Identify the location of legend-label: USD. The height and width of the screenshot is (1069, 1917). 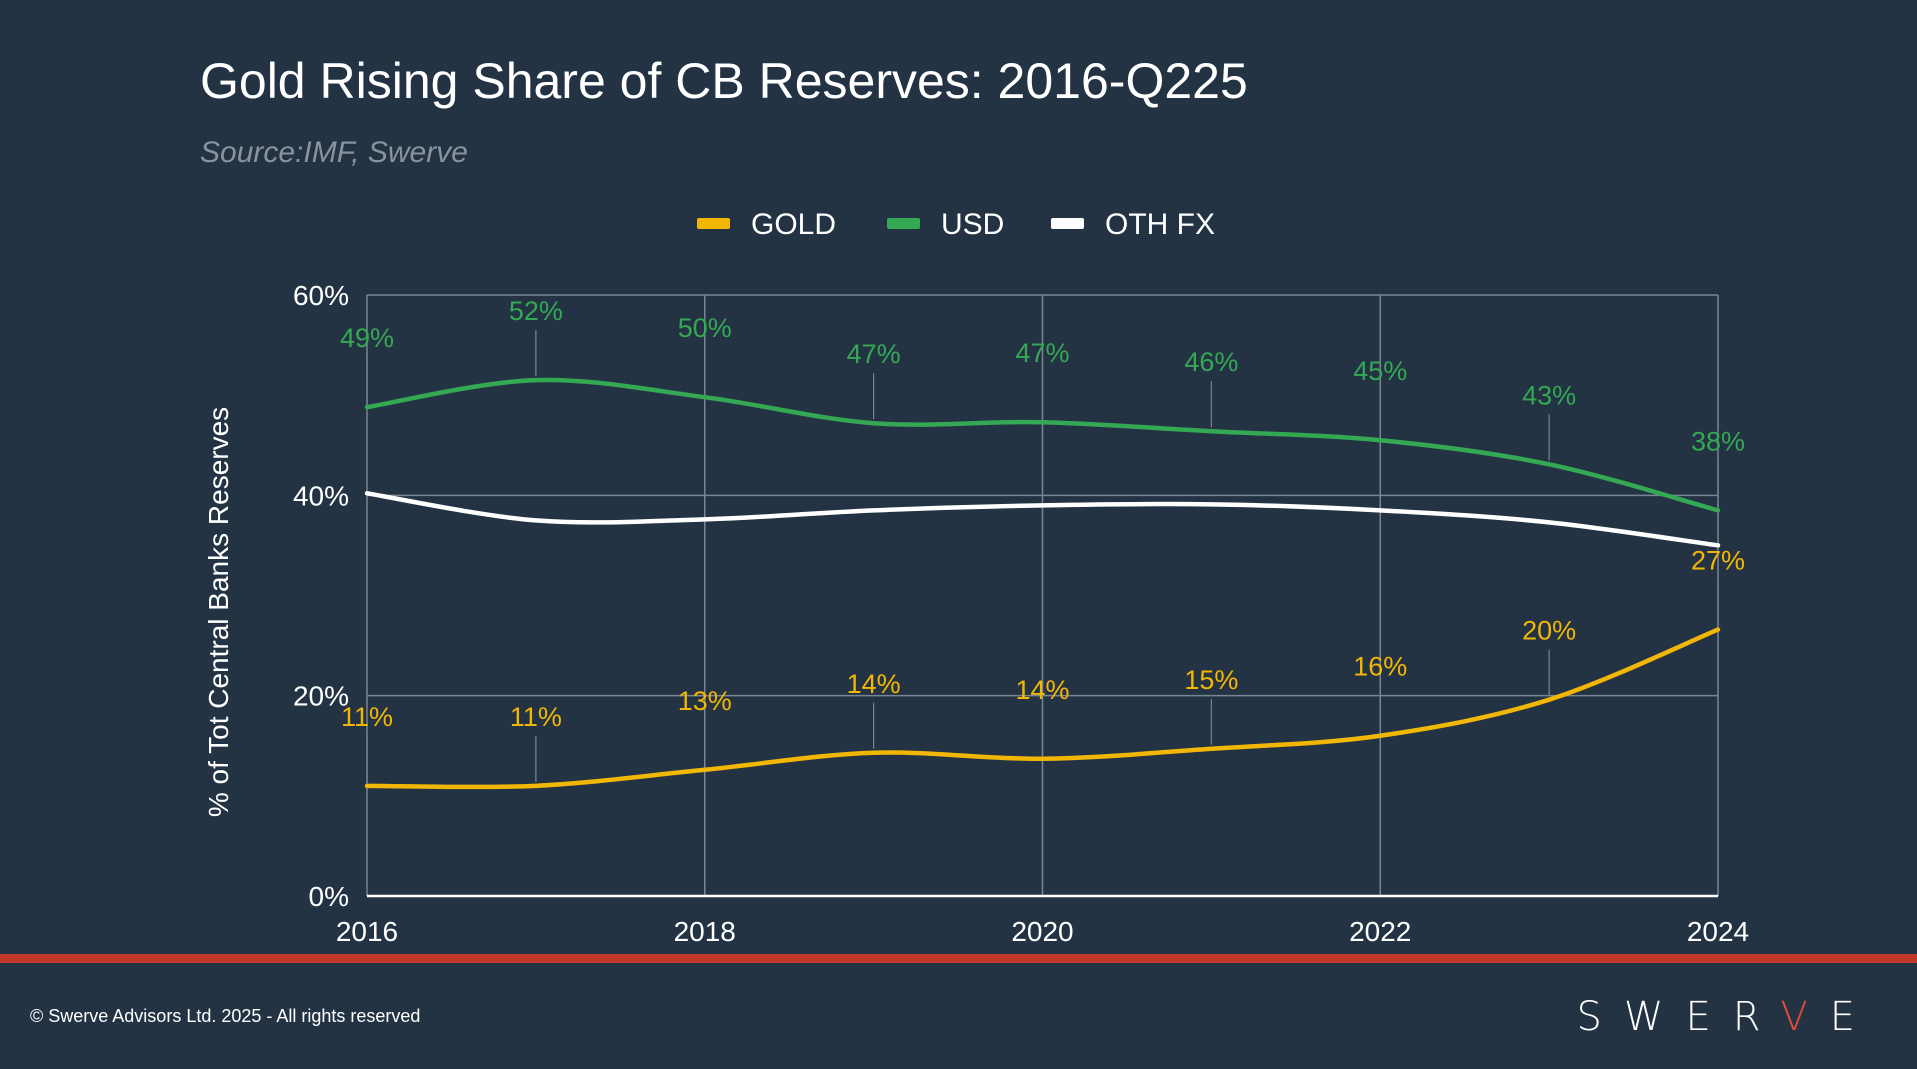
(972, 224).